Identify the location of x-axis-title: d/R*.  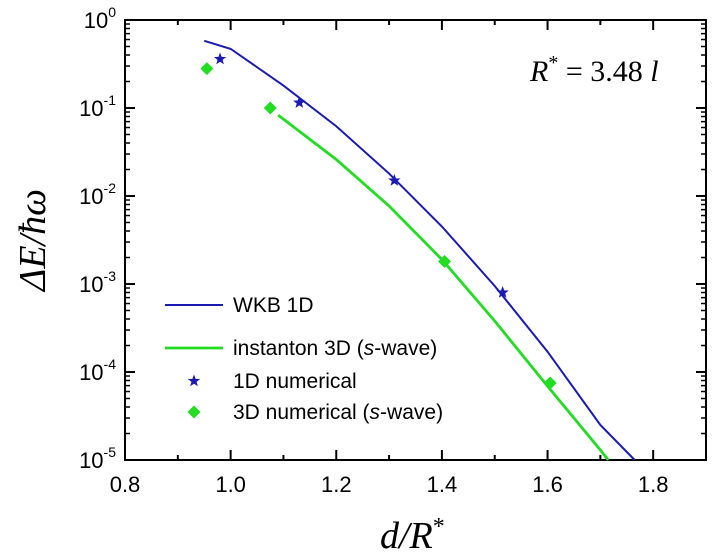
(412, 535).